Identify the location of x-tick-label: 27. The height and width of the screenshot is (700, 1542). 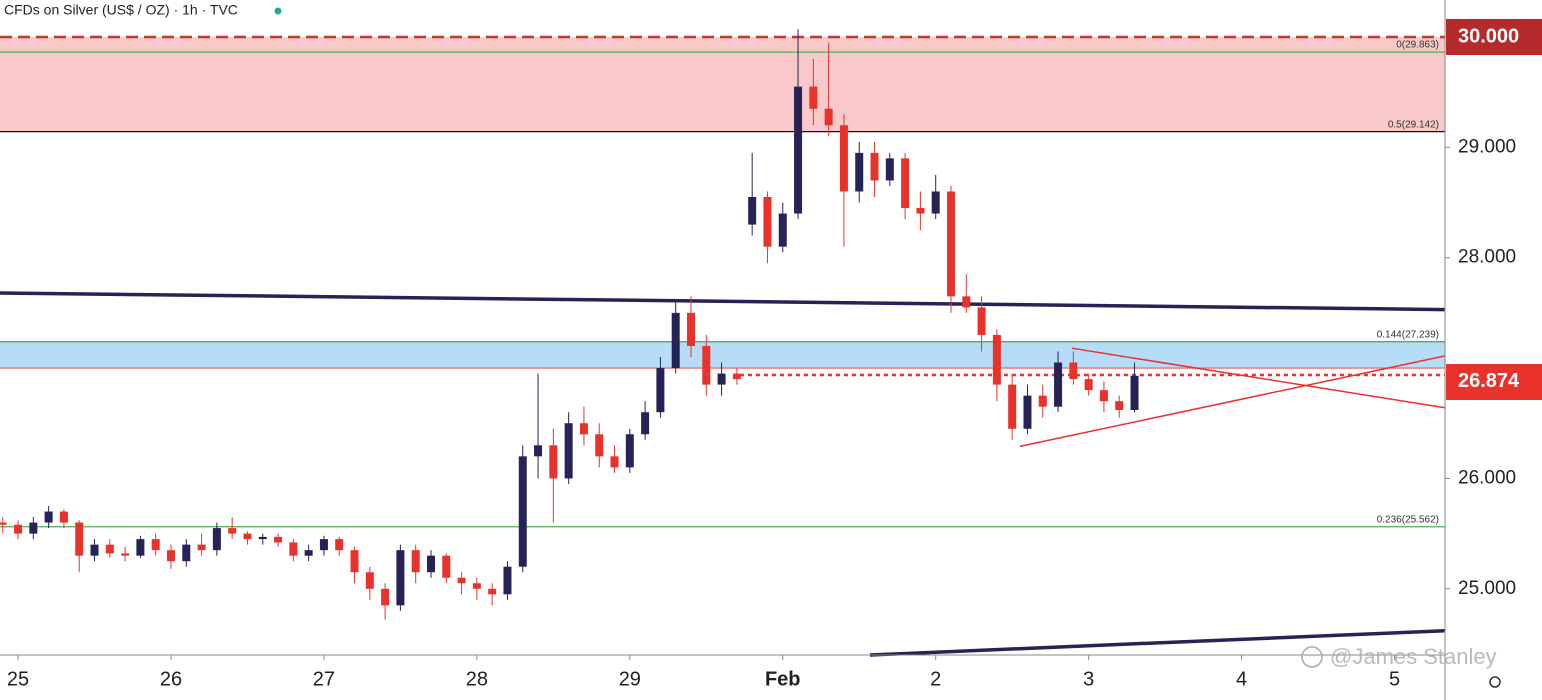
(324, 679).